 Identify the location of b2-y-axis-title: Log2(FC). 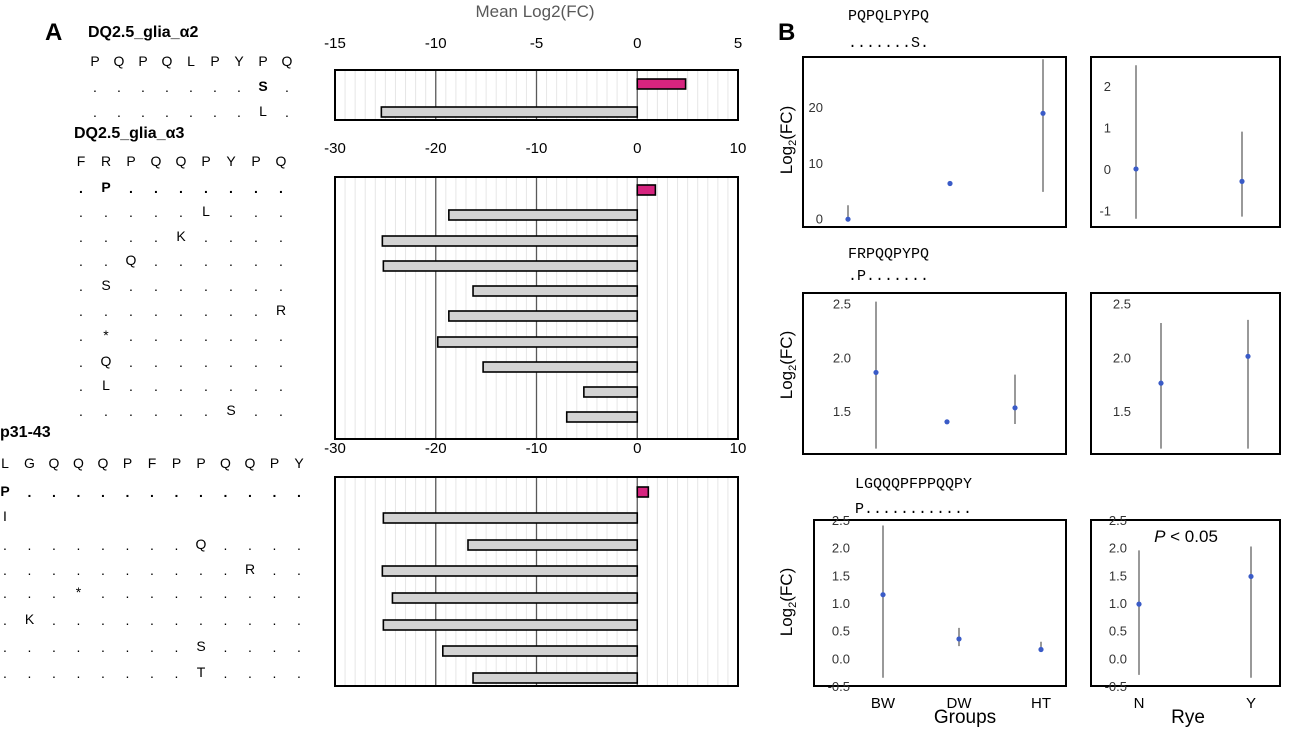
(788, 365).